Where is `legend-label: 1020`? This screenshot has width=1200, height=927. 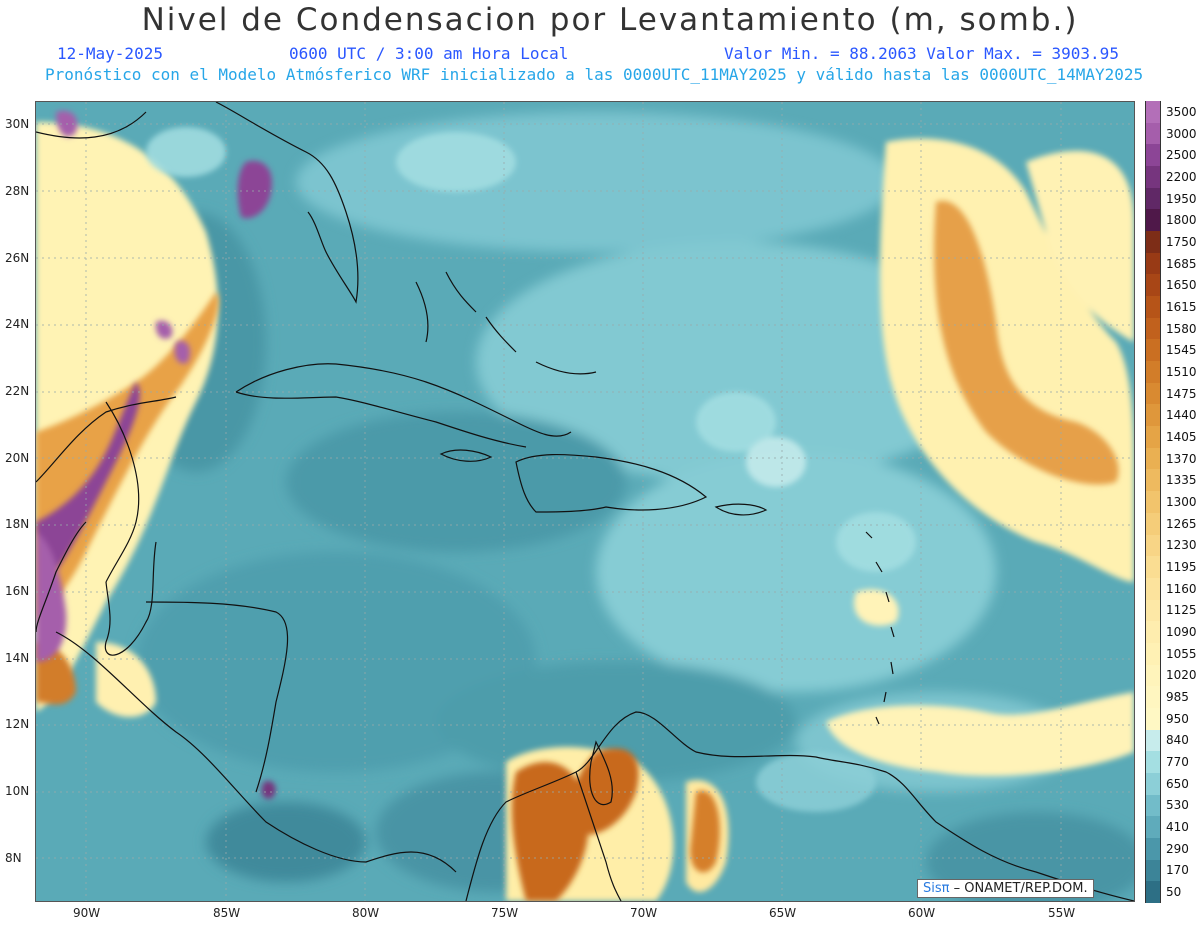 legend-label: 1020 is located at coordinates (1181, 675).